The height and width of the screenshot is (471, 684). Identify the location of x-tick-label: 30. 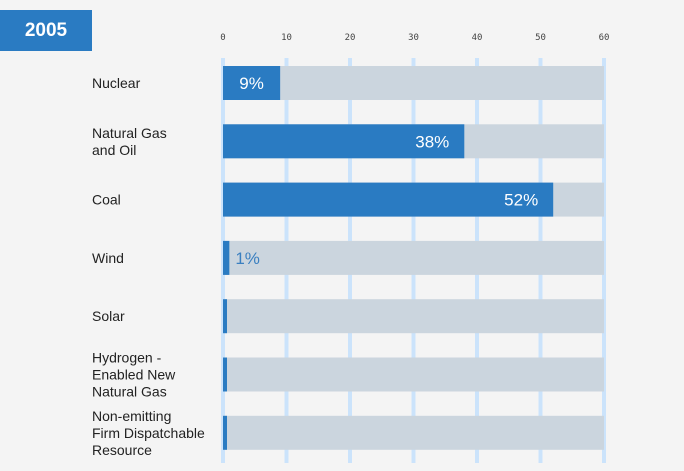
(413, 38).